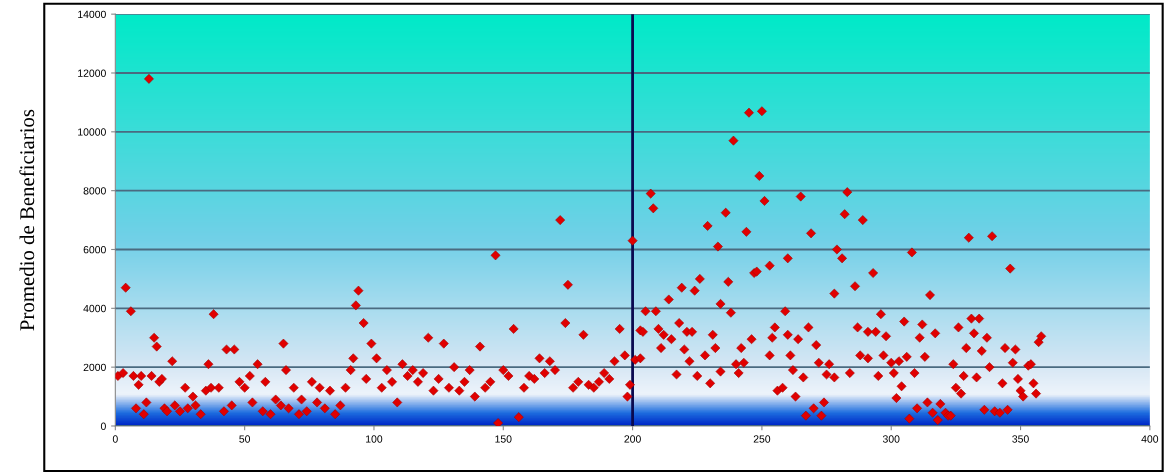 The height and width of the screenshot is (472, 1165). What do you see at coordinates (245, 439) in the screenshot?
I see `x-tick-label: 50` at bounding box center [245, 439].